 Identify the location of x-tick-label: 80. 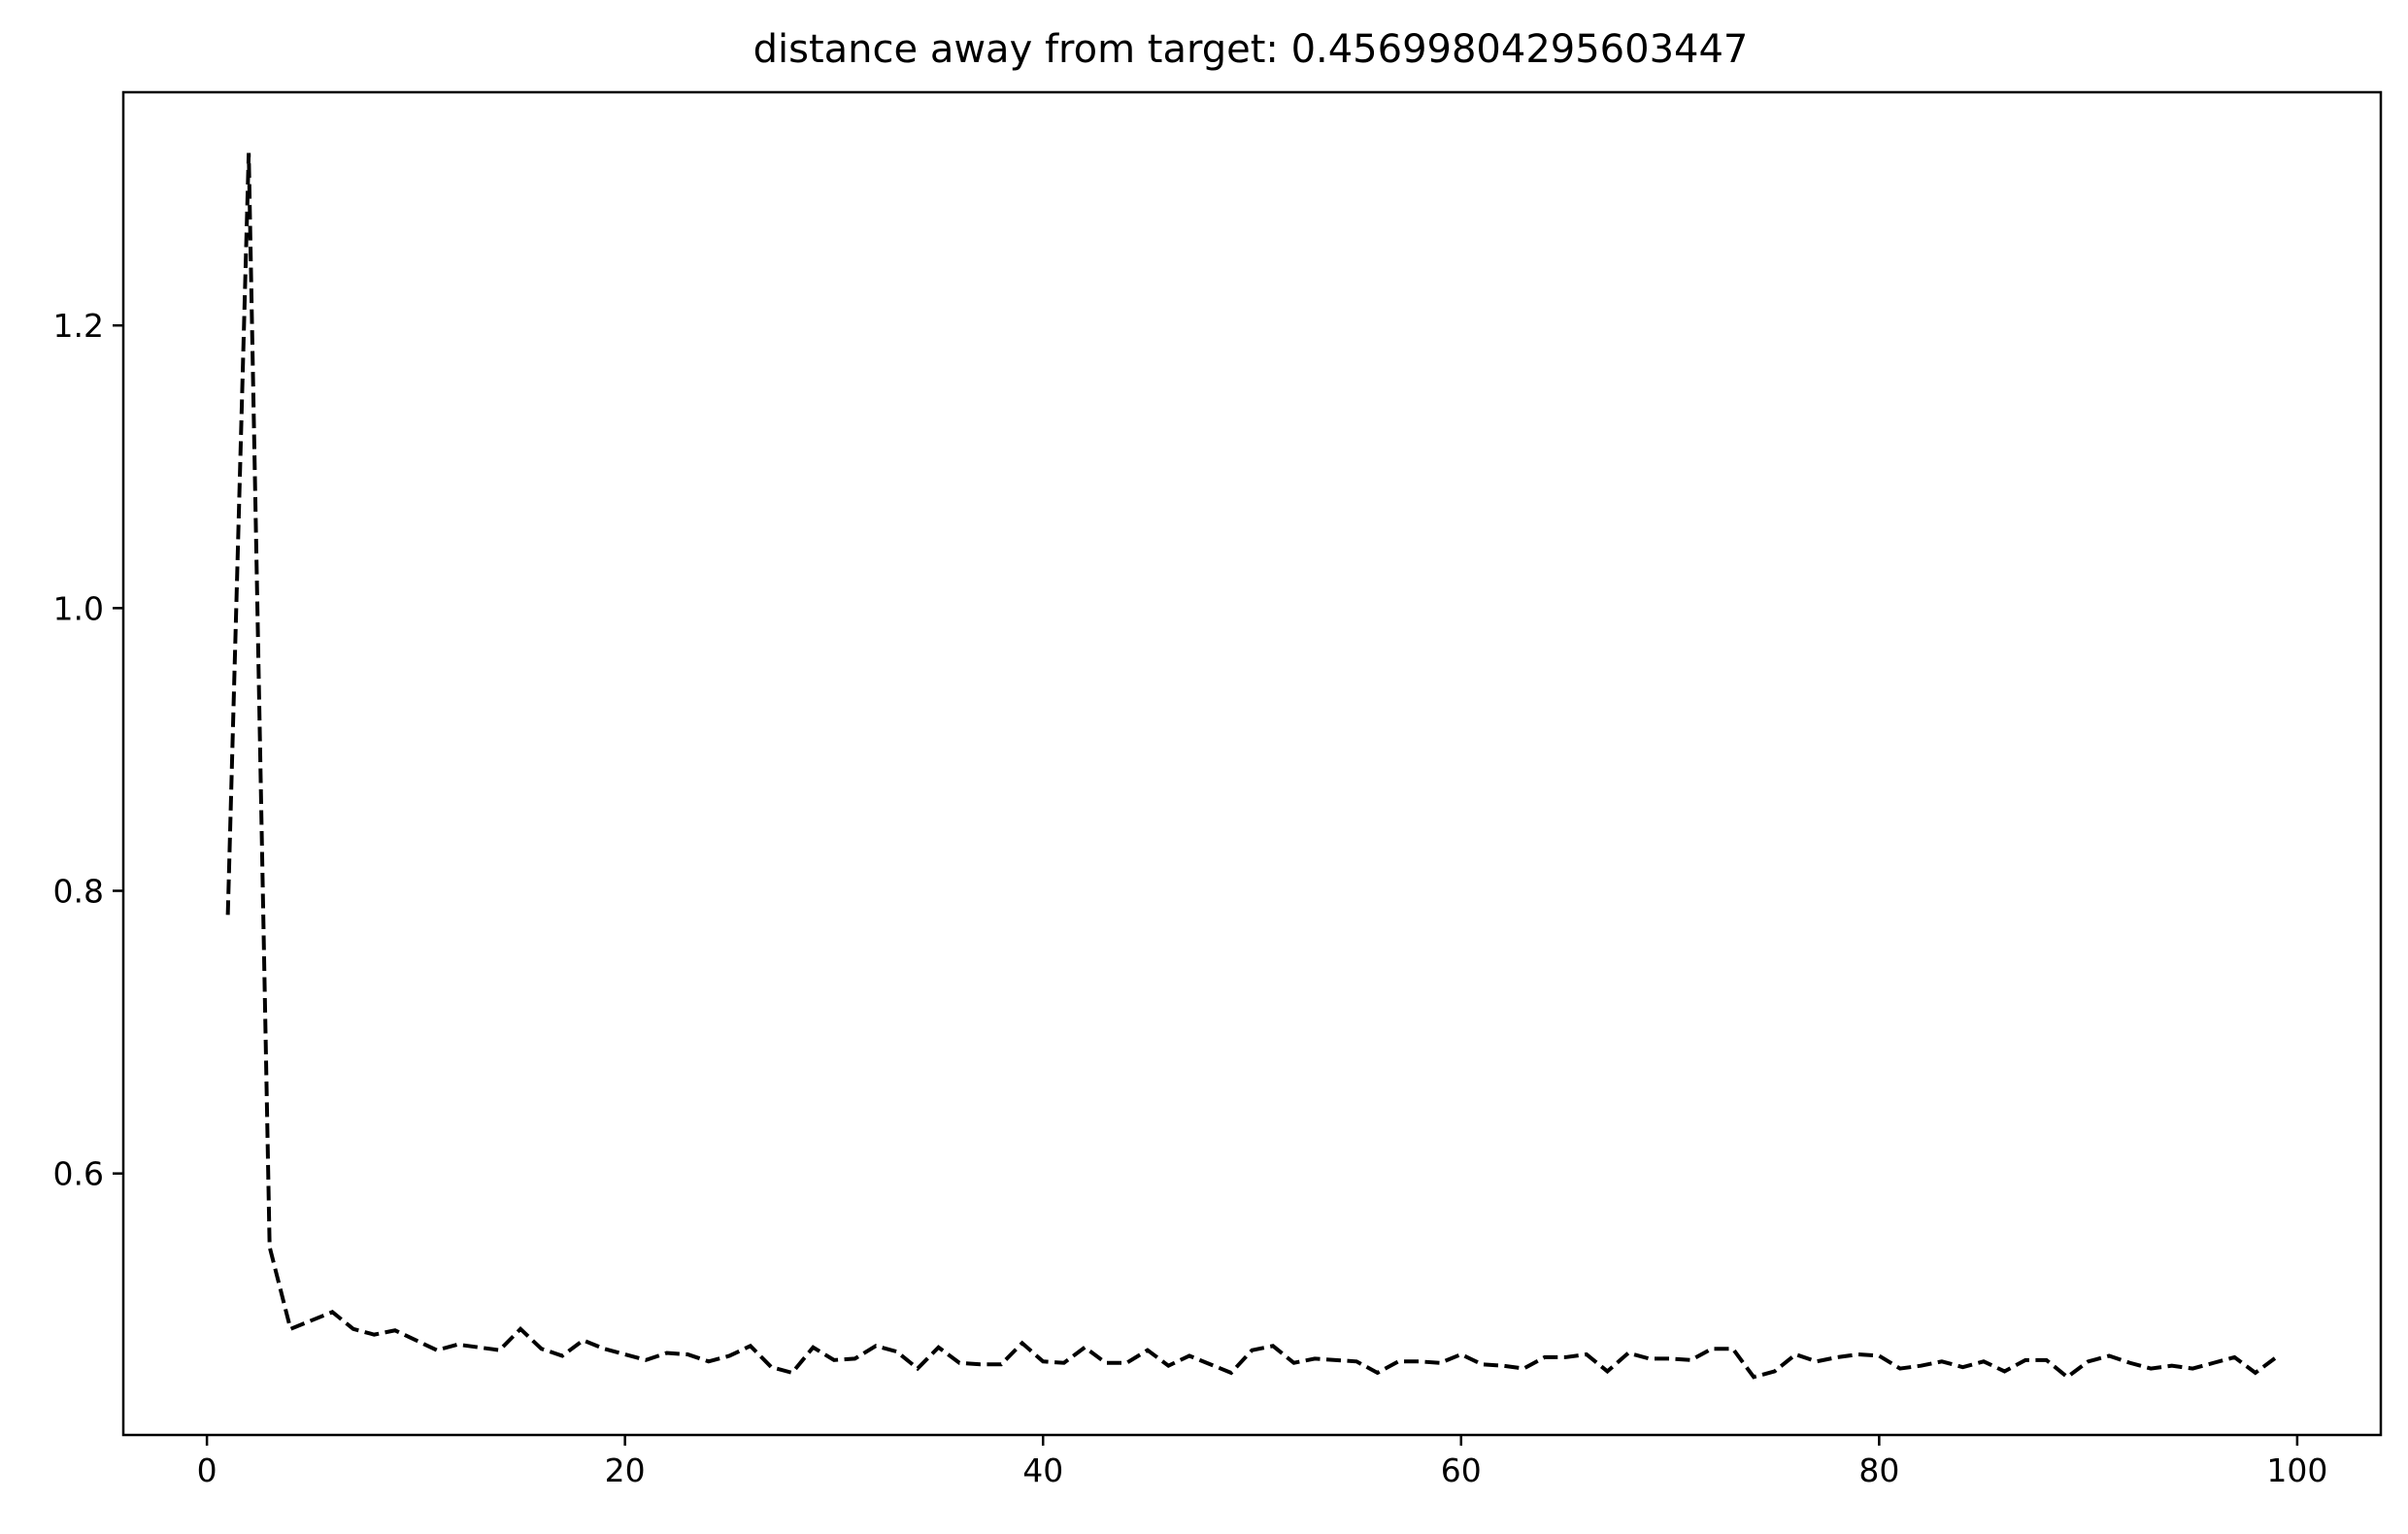
(1878, 1470).